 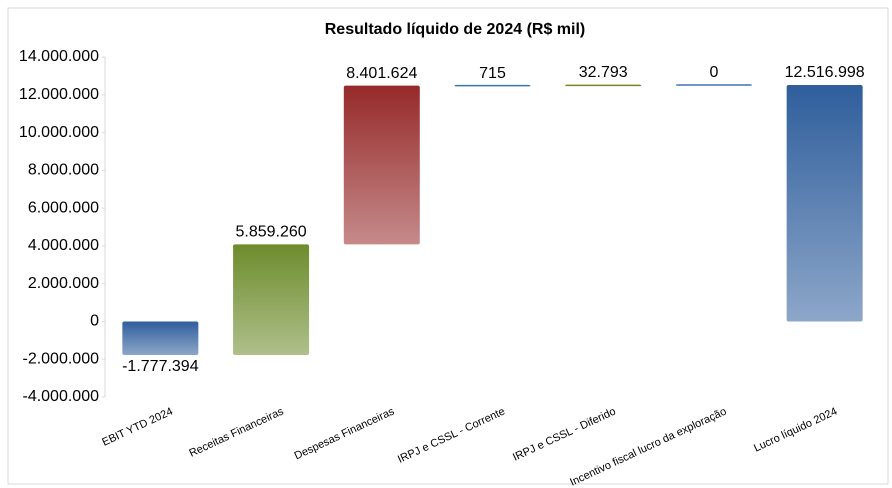 I want to click on y-tick-label: 8.000.000, so click(x=63, y=170).